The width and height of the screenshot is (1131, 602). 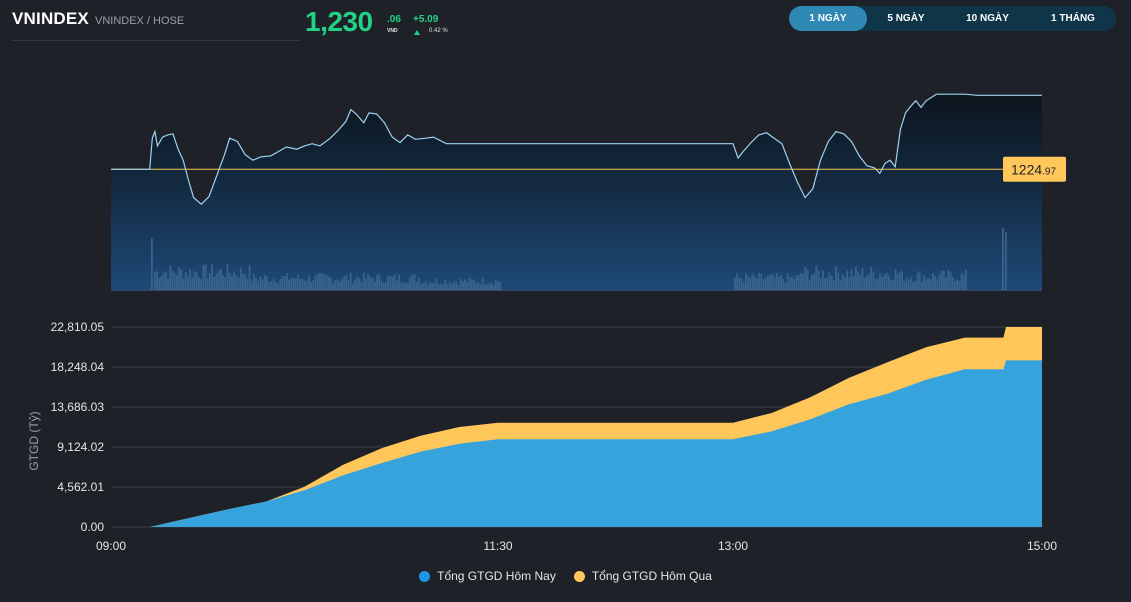 What do you see at coordinates (906, 18) in the screenshot?
I see `tab-5-days: 5 NGÀY` at bounding box center [906, 18].